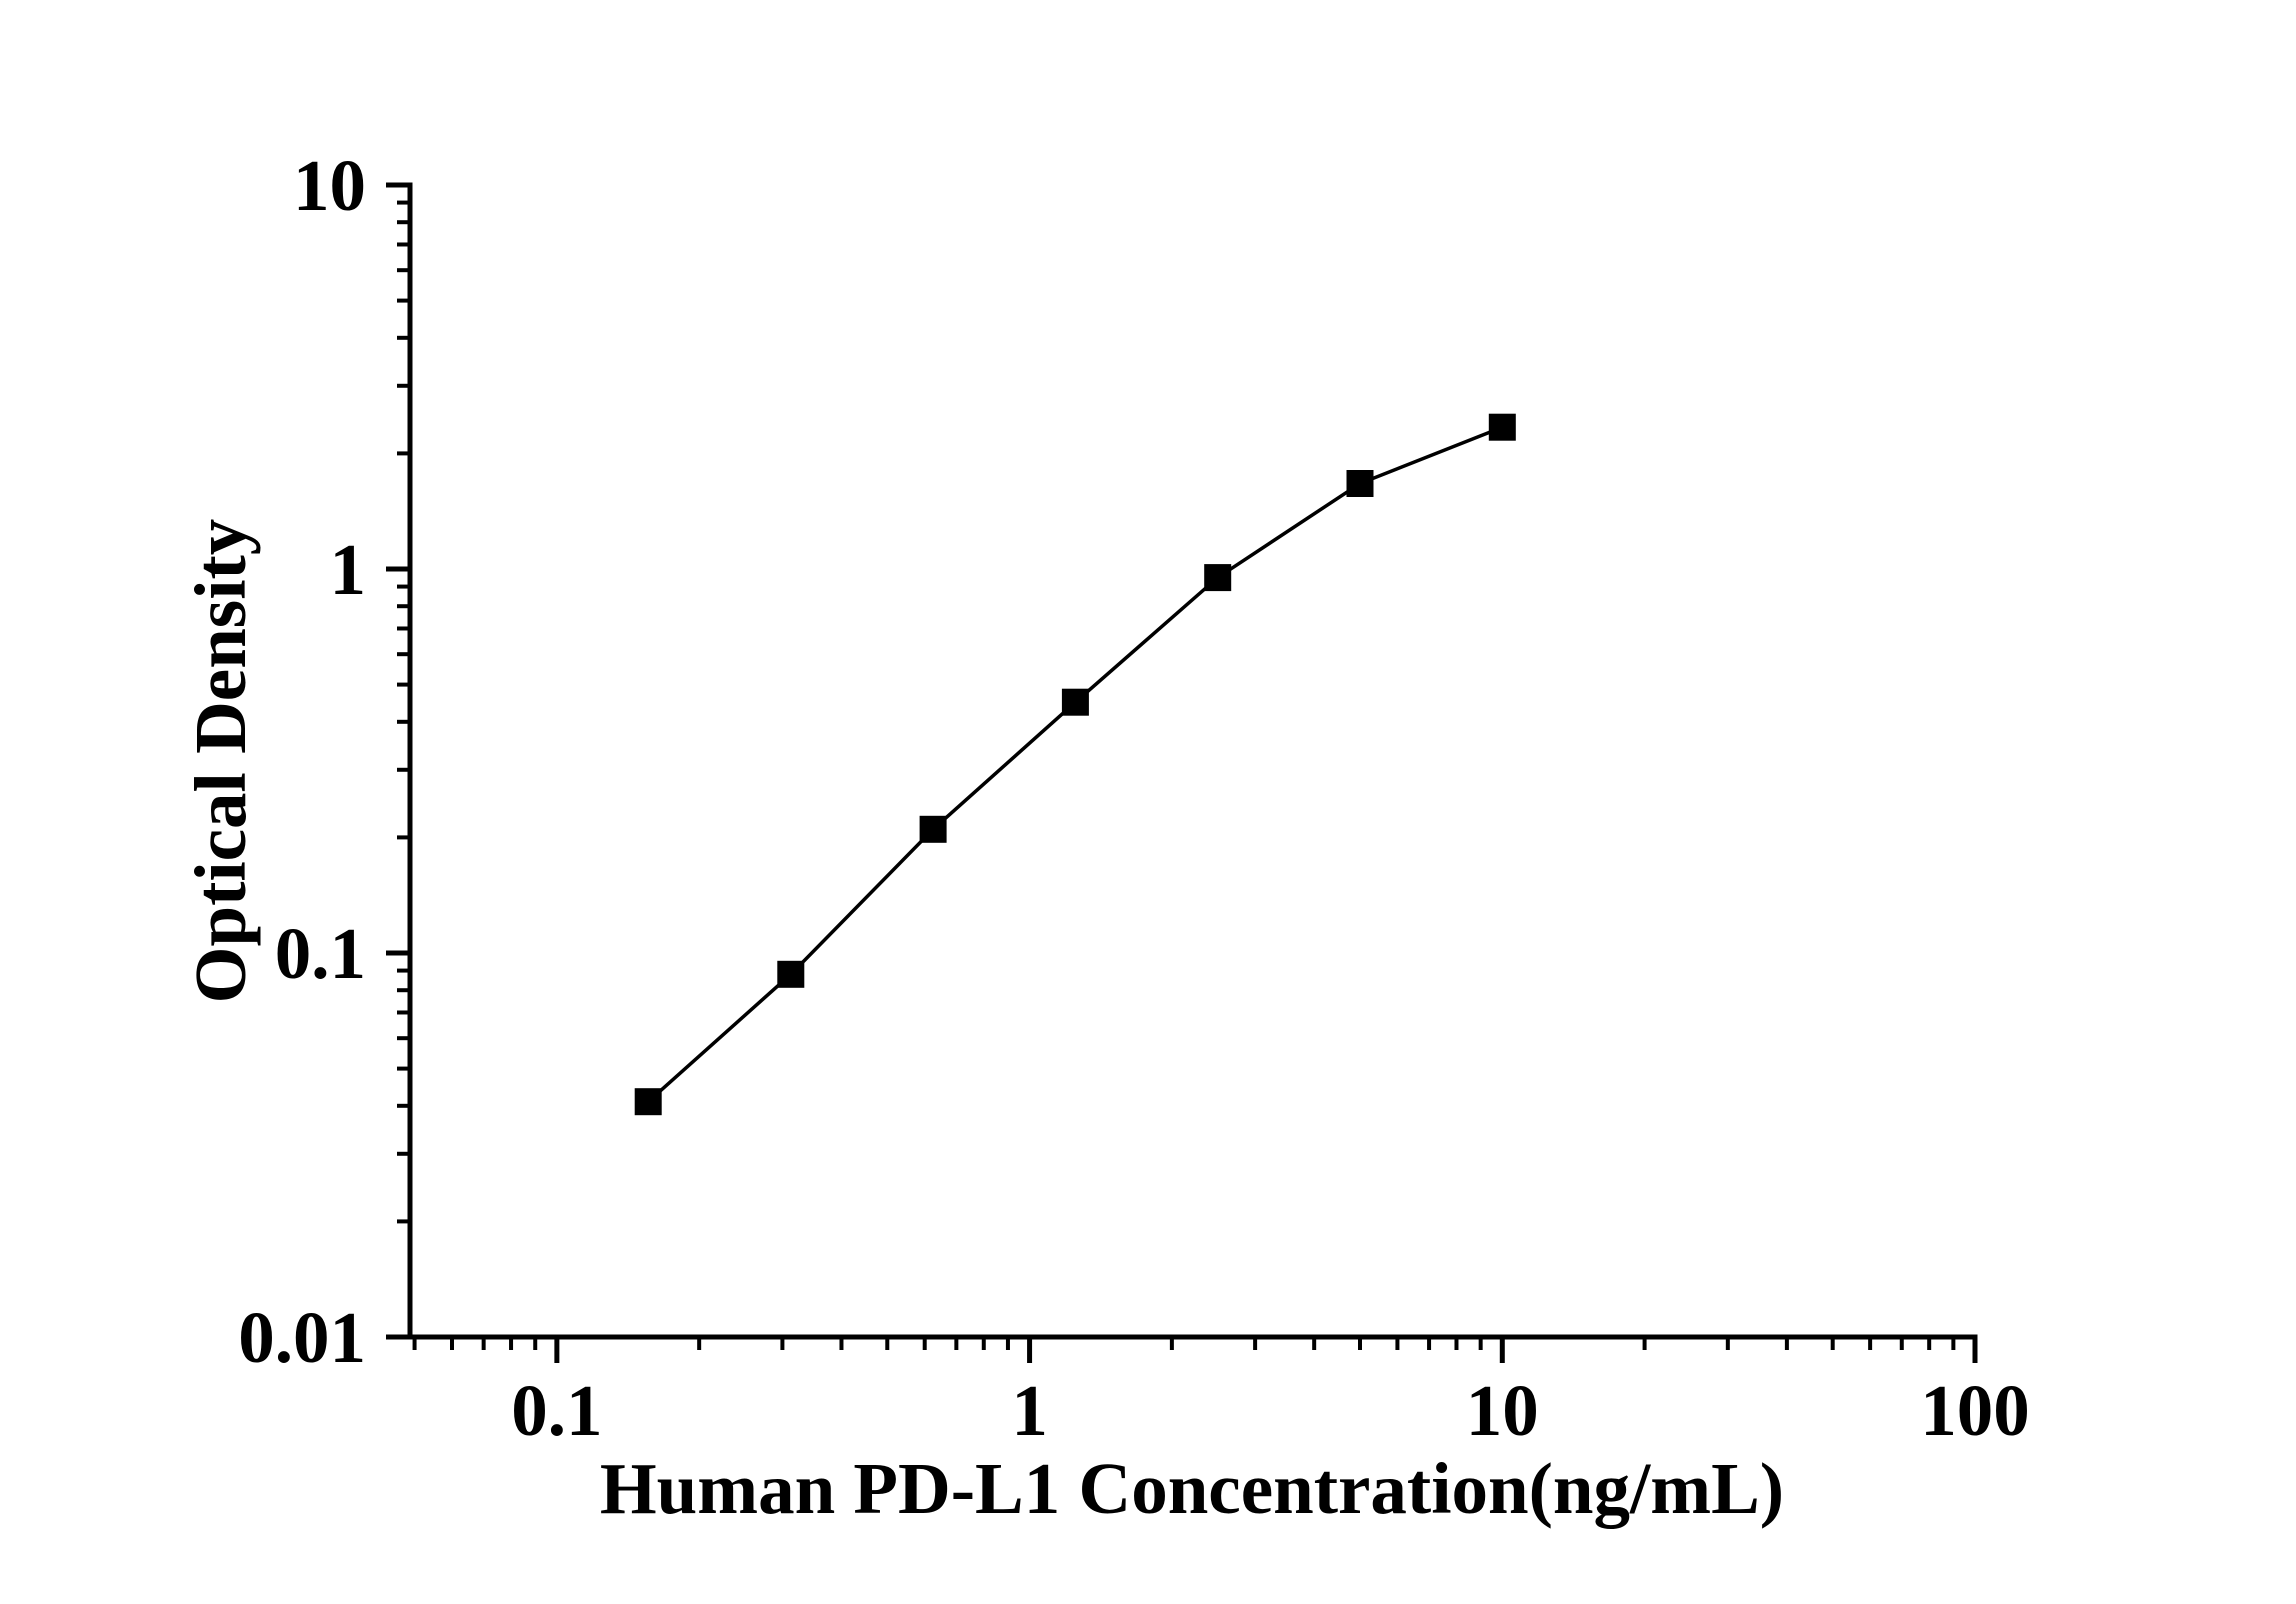 The width and height of the screenshot is (2296, 1604). I want to click on x-tick-label: 100, so click(1975, 1410).